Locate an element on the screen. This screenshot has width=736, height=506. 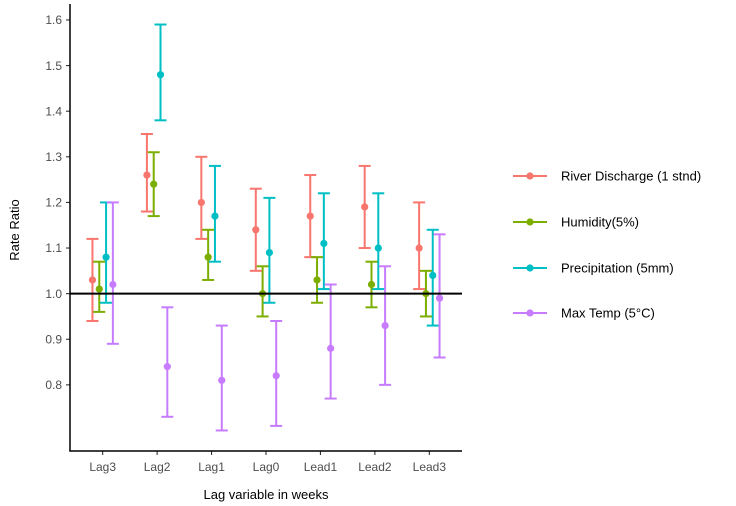
humidity-5-lag1-point is located at coordinates (208, 257).